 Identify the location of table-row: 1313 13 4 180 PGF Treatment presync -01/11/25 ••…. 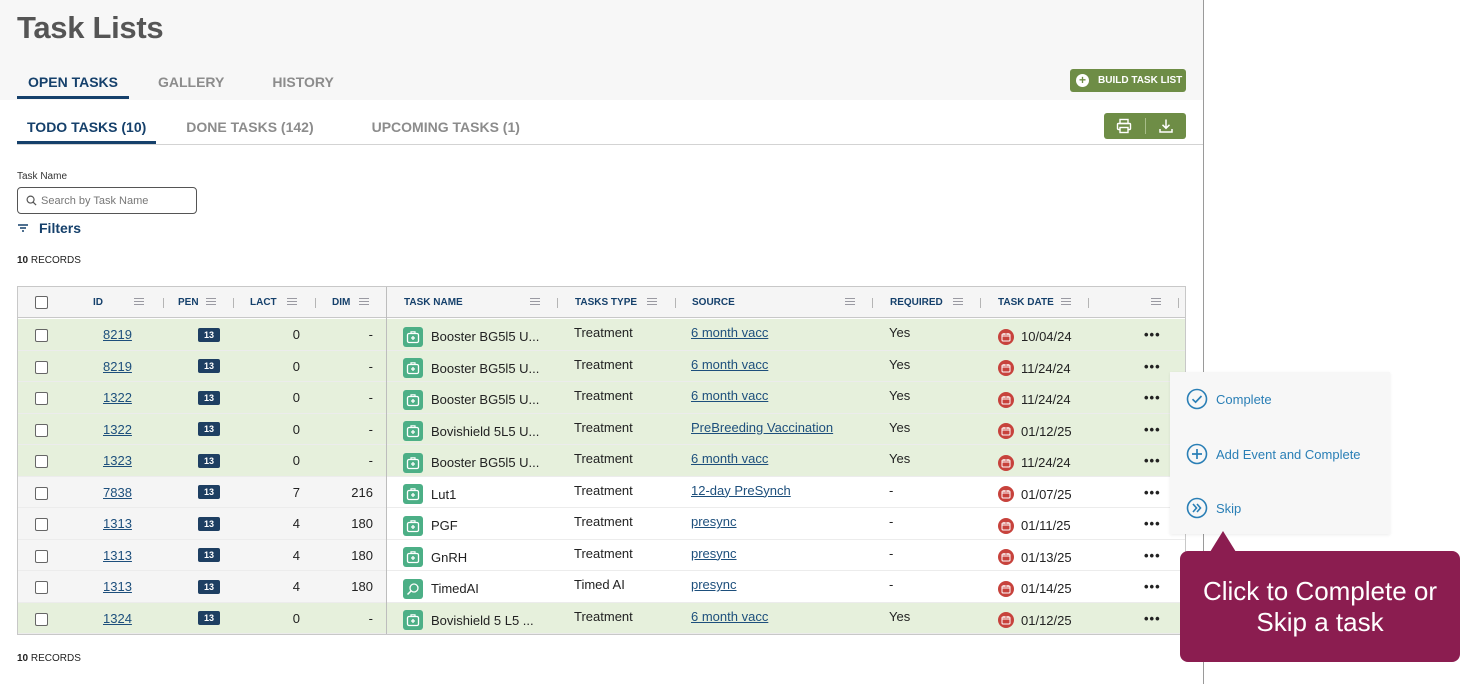
(601, 524).